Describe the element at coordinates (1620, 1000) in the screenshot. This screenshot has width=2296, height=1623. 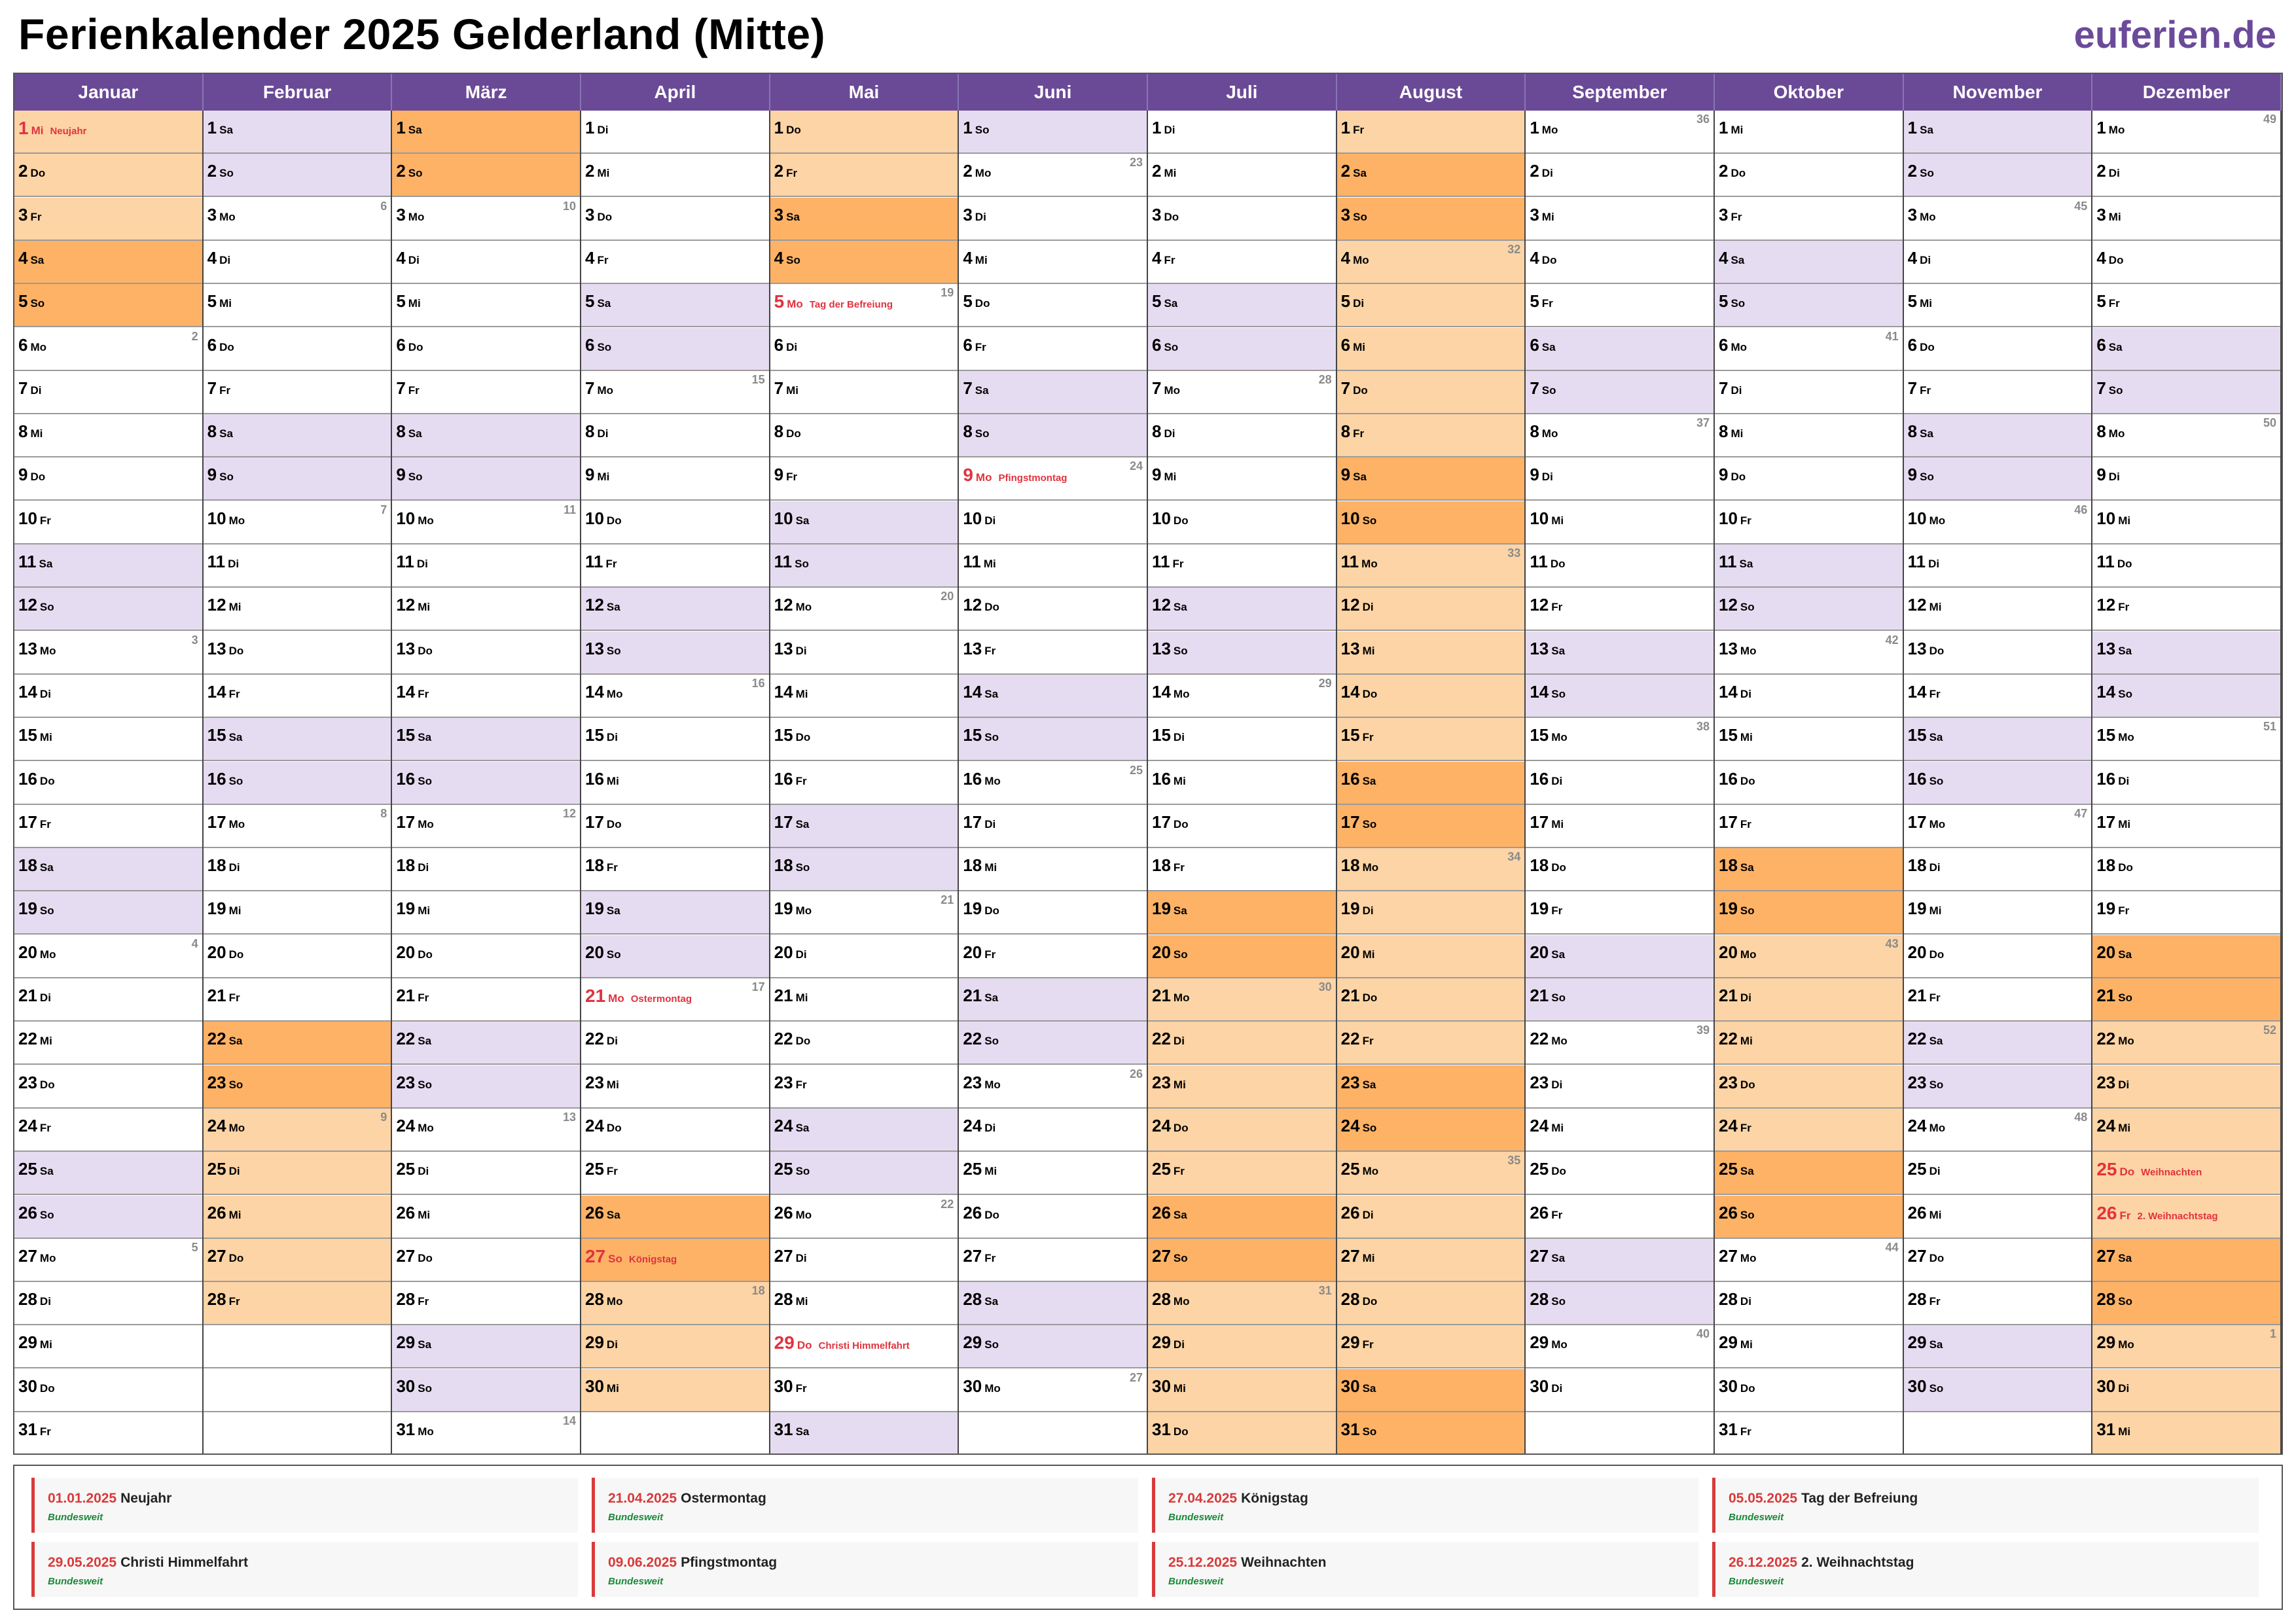
I see `day-cell: 21 So` at that location.